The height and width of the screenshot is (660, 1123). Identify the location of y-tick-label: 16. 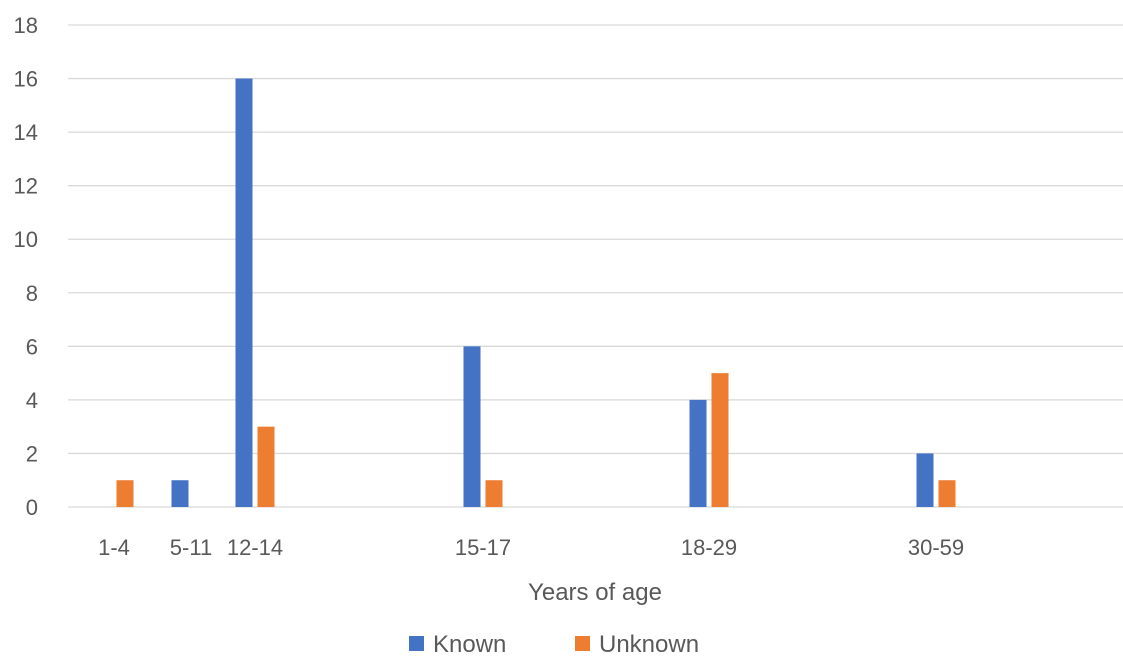
(26, 79).